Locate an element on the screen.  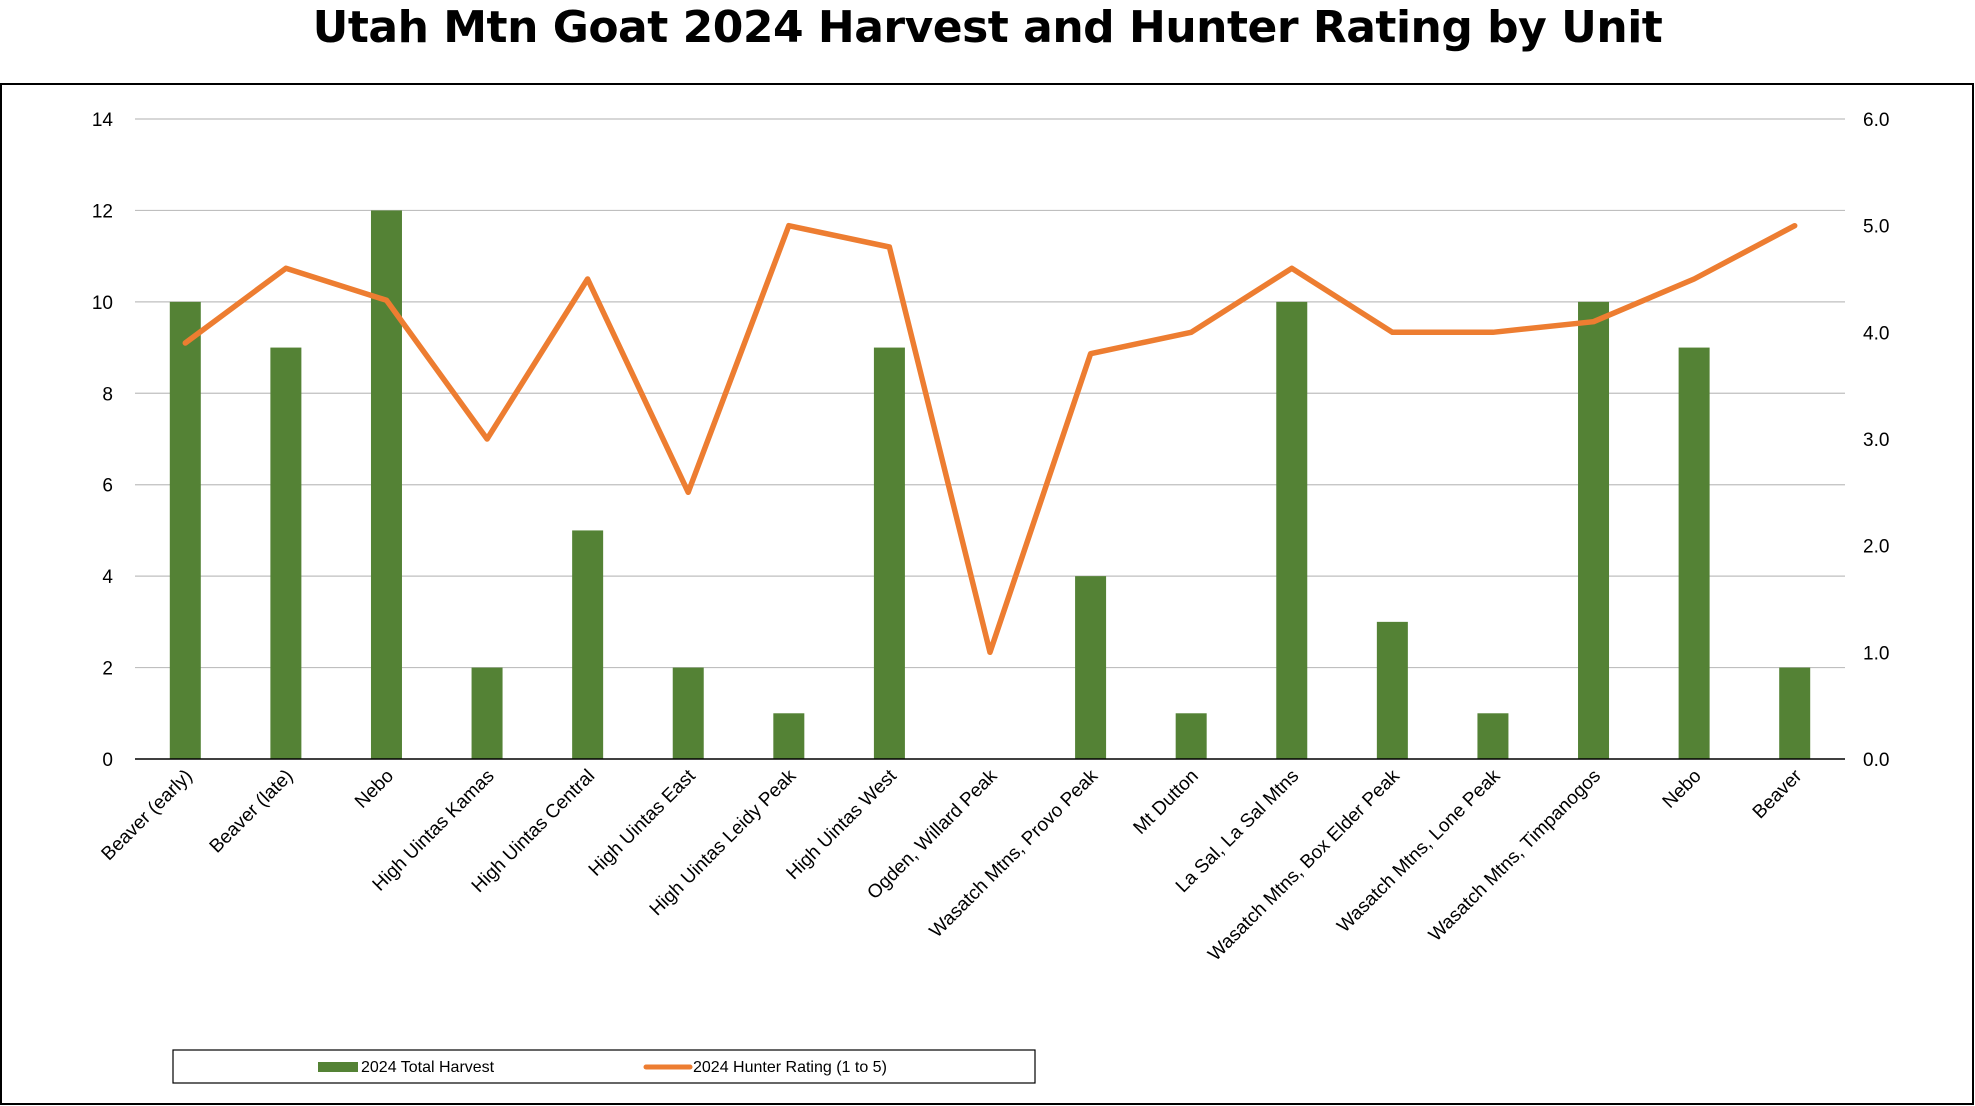
right-tick-label: 1.0 is located at coordinates (1876, 653).